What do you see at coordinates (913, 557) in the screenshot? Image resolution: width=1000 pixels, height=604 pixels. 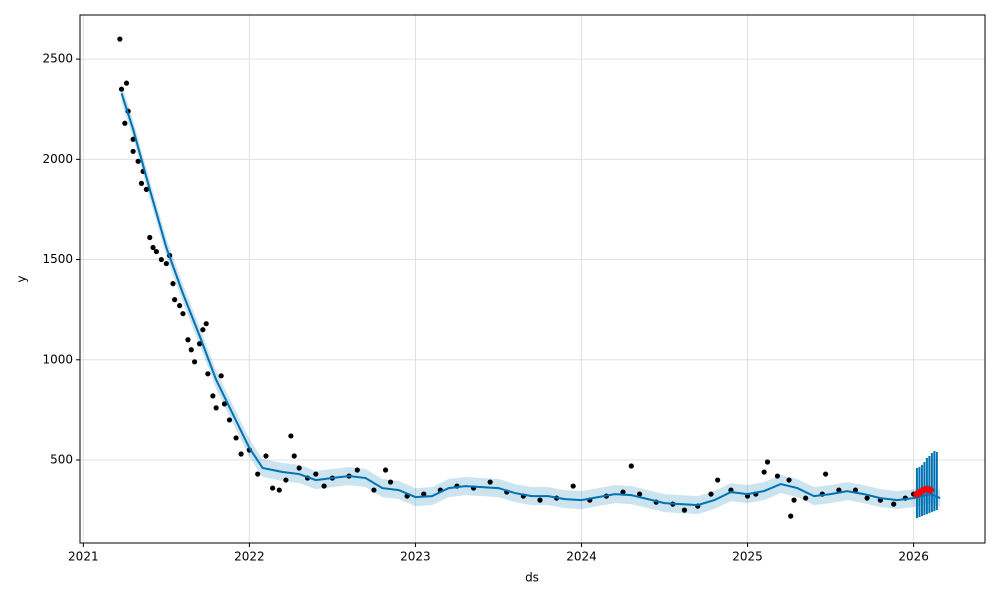 I see `x-tick-label: 2026` at bounding box center [913, 557].